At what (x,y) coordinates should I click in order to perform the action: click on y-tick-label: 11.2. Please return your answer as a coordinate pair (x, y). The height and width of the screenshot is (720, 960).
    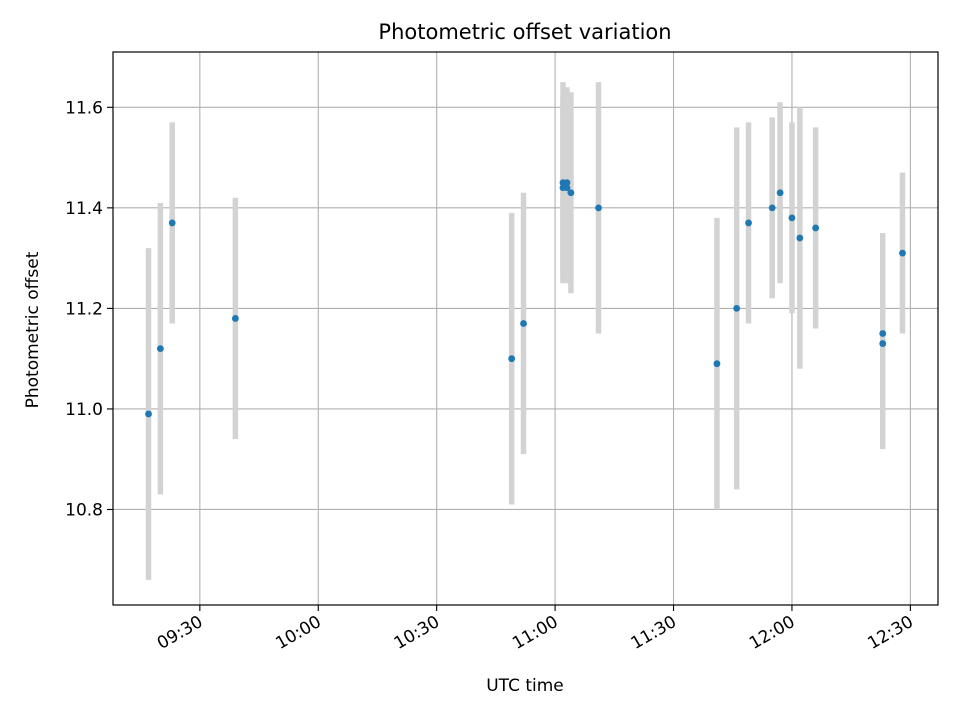
    Looking at the image, I should click on (84, 309).